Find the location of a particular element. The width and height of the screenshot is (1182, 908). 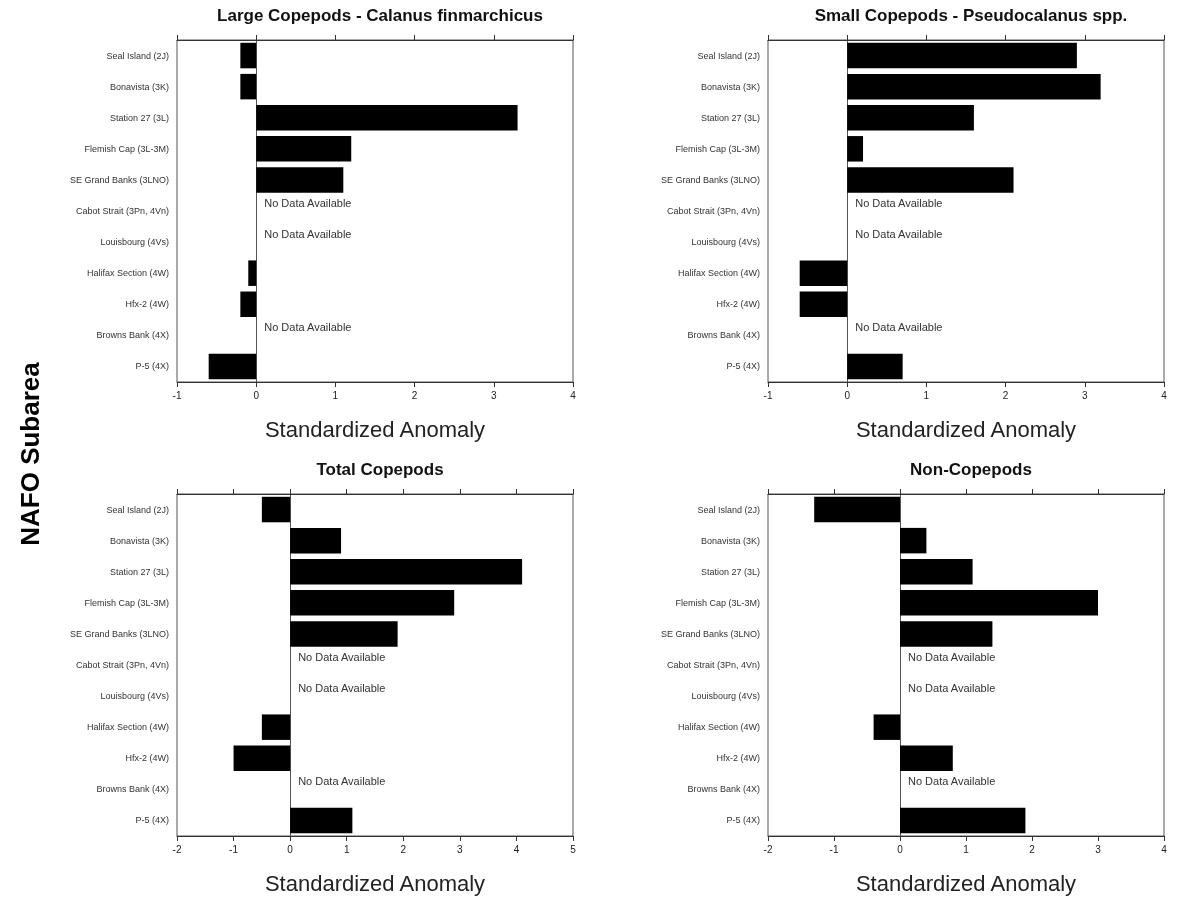

x-tick-label: 5 is located at coordinates (573, 849).